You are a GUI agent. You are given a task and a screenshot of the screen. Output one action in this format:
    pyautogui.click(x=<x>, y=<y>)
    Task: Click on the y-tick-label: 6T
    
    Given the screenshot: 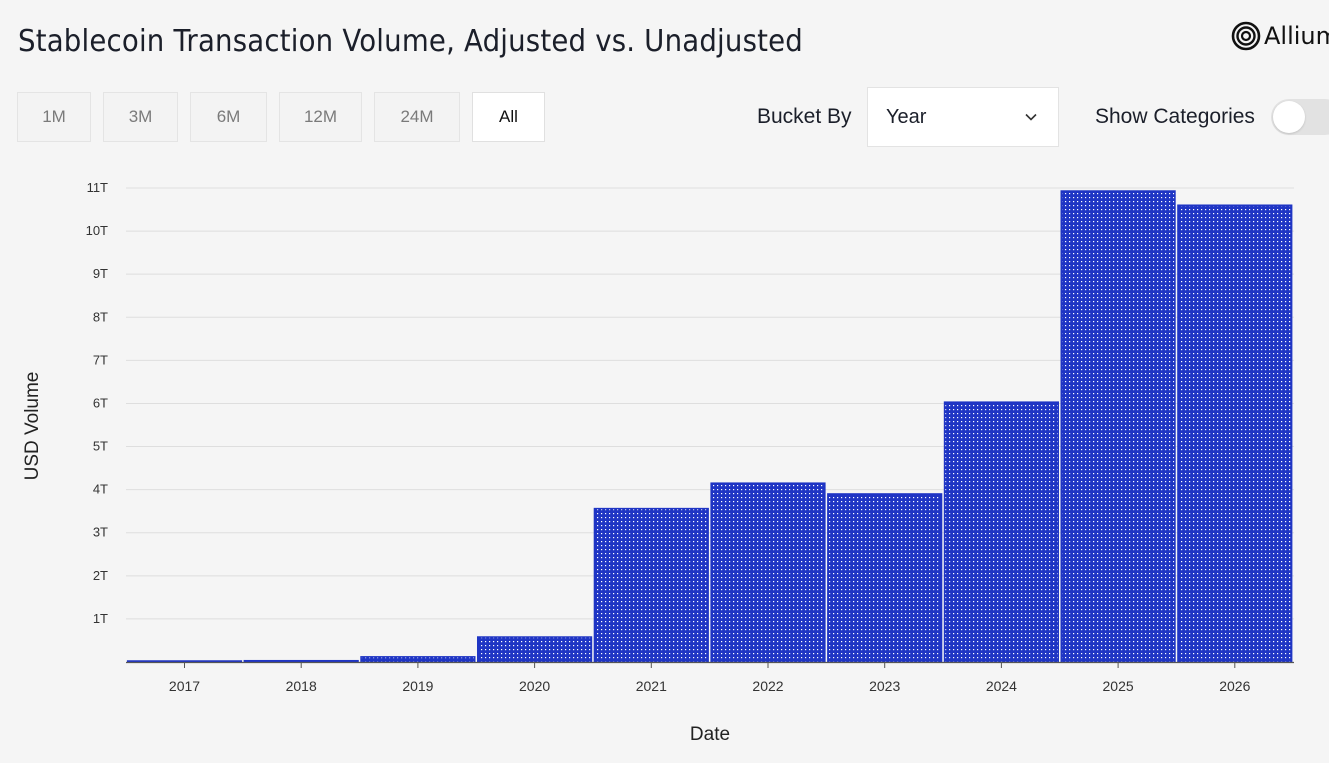 What is the action you would take?
    pyautogui.click(x=100, y=402)
    